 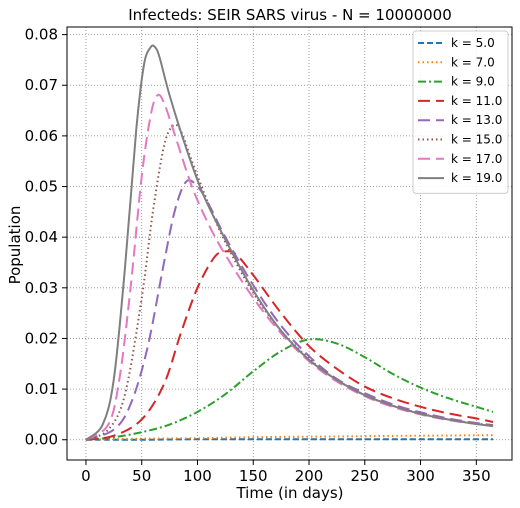 What do you see at coordinates (473, 82) in the screenshot?
I see `legend-label: k = 9.0` at bounding box center [473, 82].